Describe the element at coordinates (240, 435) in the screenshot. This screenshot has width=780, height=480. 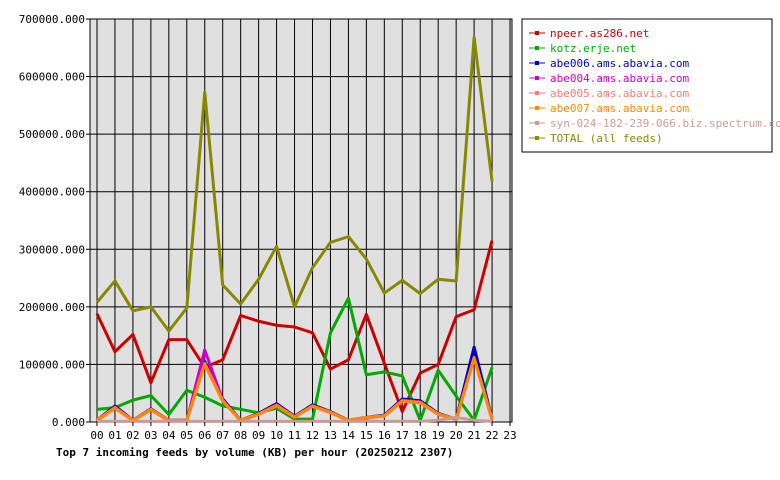
I see `x-tick-label: 08` at that location.